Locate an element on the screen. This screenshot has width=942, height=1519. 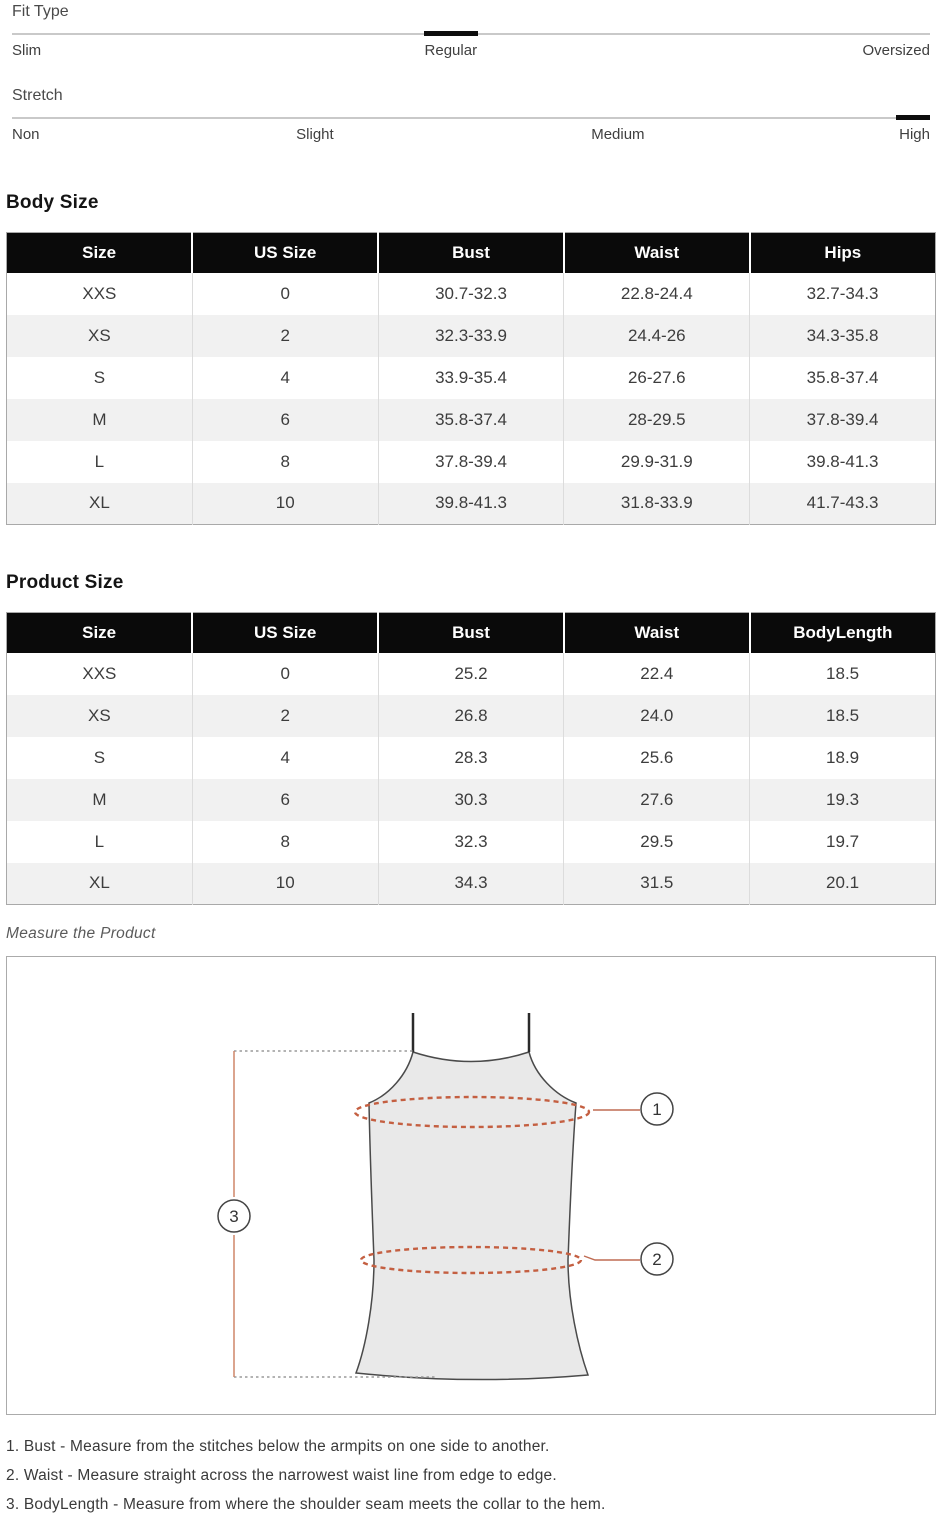
stretch-option-medium: Medium is located at coordinates (618, 134).